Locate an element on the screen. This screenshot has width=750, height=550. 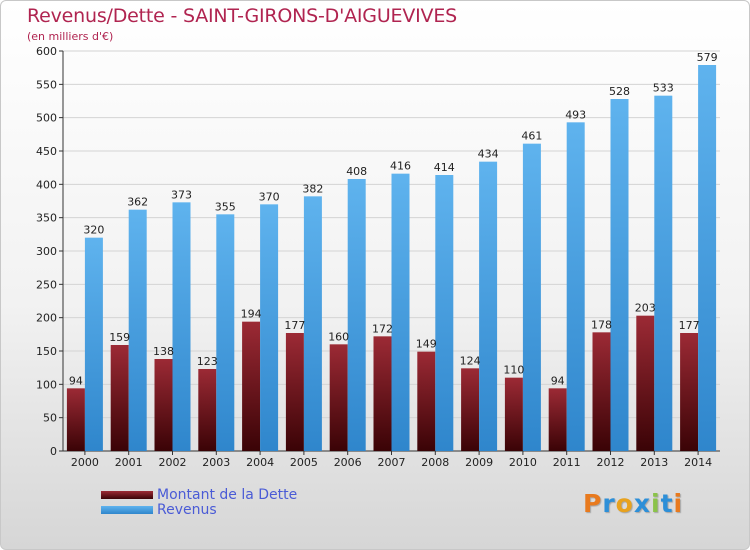
x-tick-label: 2003 is located at coordinates (216, 462).